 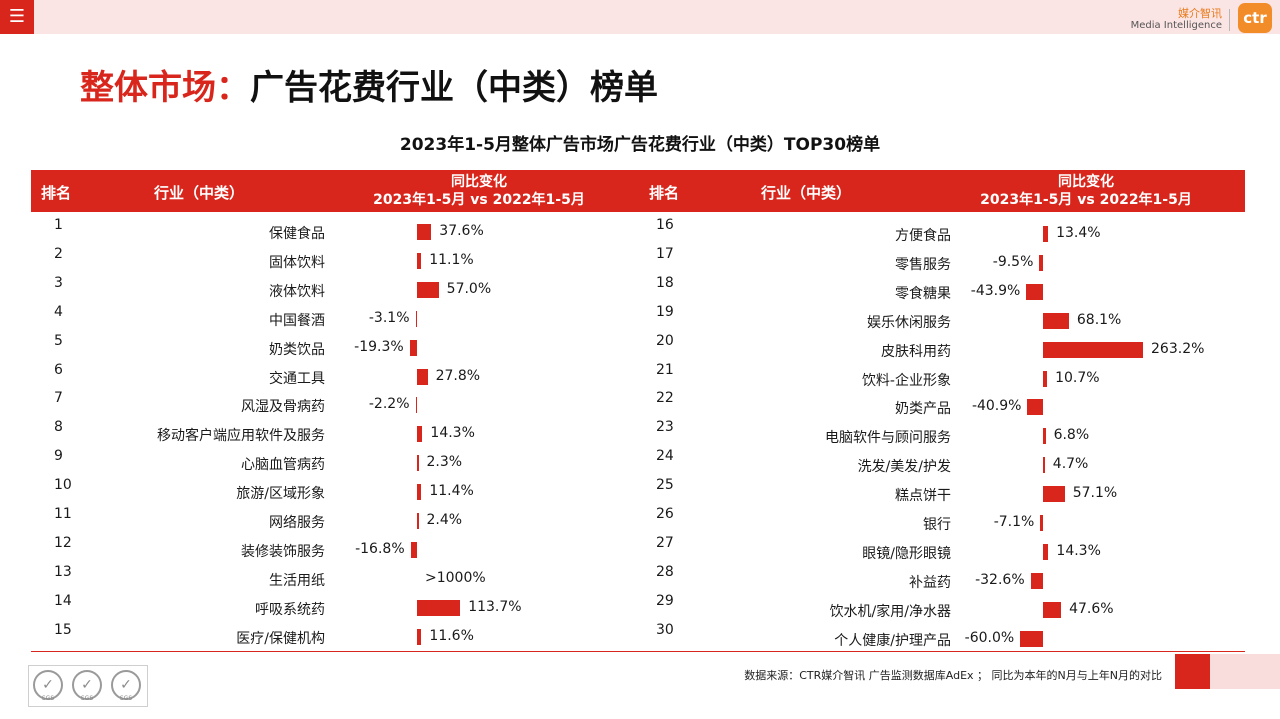 I want to click on data-label: 13.4%, so click(x=1078, y=233).